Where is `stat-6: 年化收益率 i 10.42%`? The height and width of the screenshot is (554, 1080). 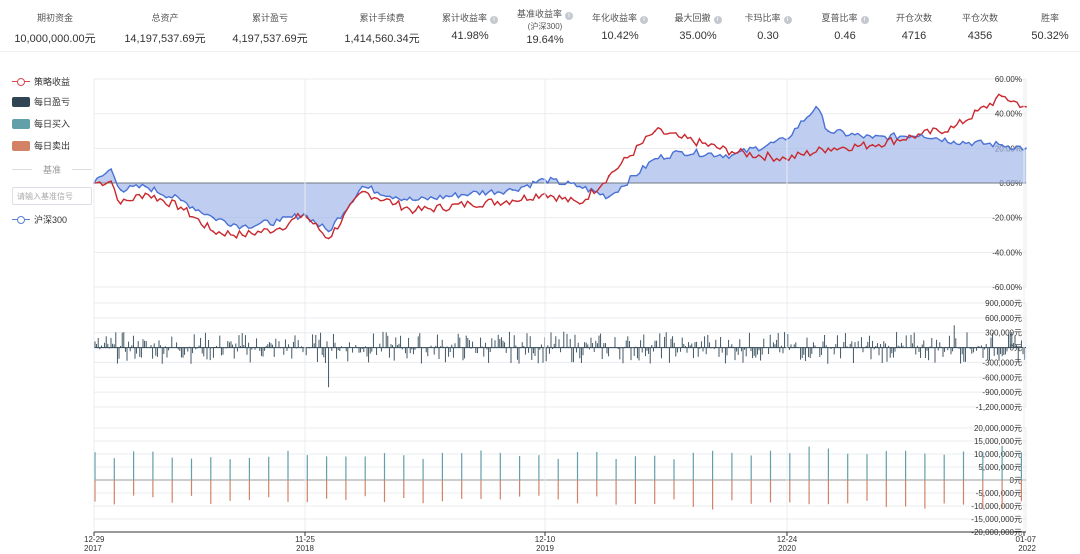 stat-6: 年化收益率 i 10.42% is located at coordinates (620, 26).